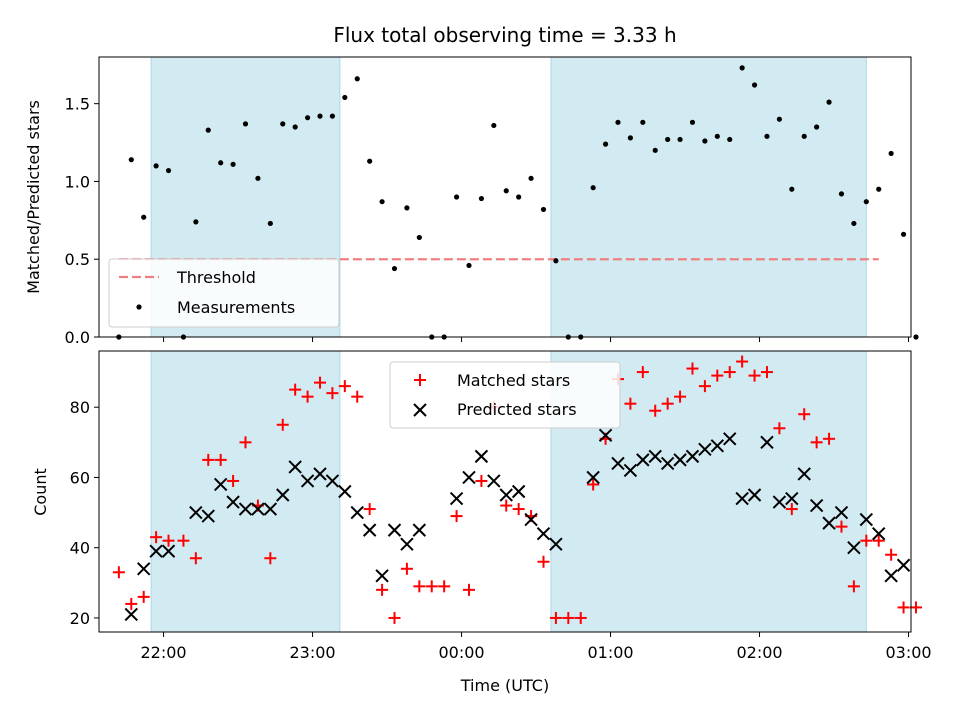 This screenshot has height=724, width=960. What do you see at coordinates (461, 652) in the screenshot?
I see `x-tick-label: 00:00` at bounding box center [461, 652].